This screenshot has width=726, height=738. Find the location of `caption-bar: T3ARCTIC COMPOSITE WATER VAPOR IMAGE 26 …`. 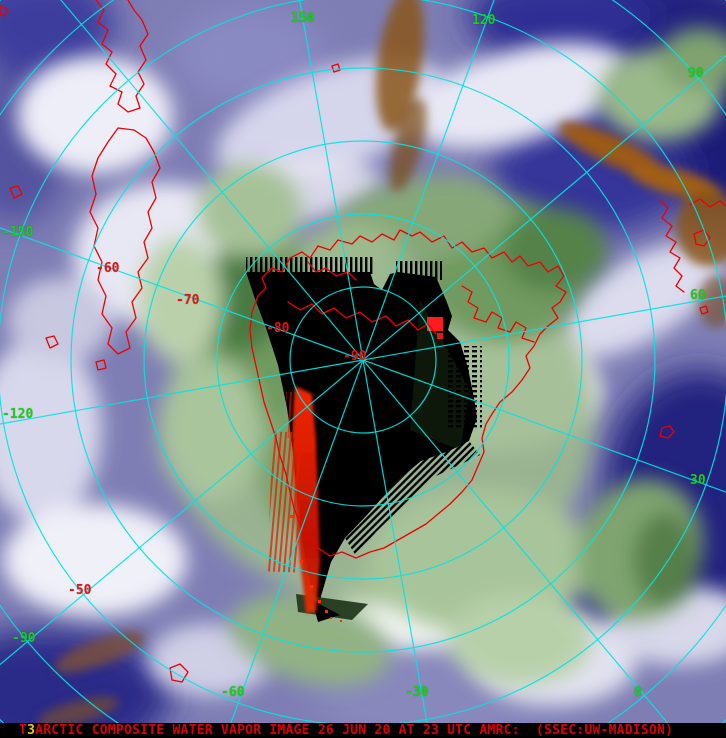

caption-bar: T3ARCTIC COMPOSITE WATER VAPOR IMAGE 26 … is located at coordinates (363, 730).